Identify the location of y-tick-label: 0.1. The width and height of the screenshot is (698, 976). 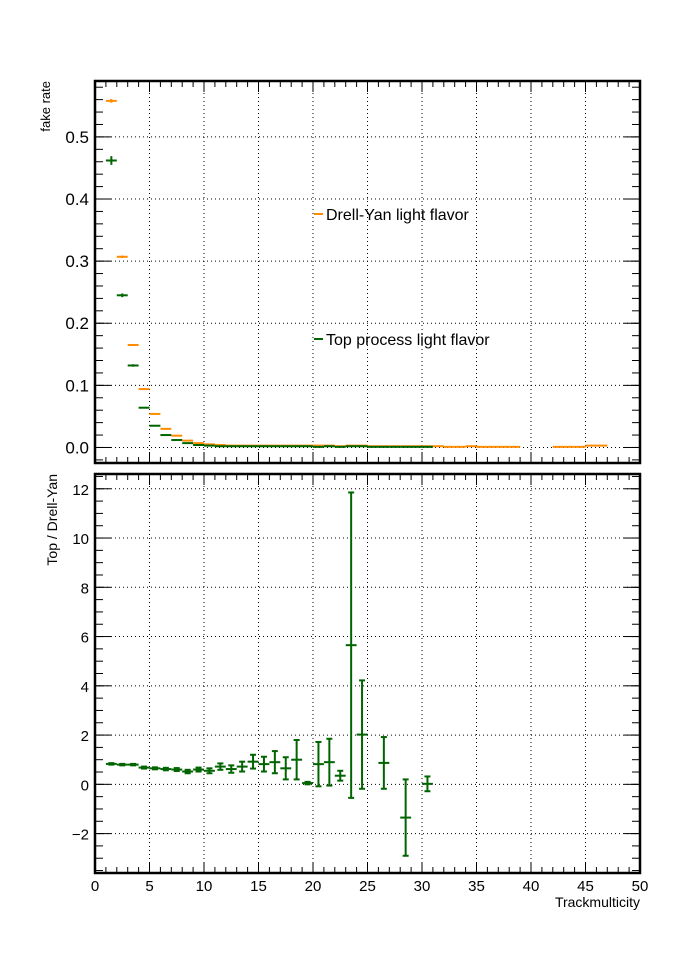
(77, 385).